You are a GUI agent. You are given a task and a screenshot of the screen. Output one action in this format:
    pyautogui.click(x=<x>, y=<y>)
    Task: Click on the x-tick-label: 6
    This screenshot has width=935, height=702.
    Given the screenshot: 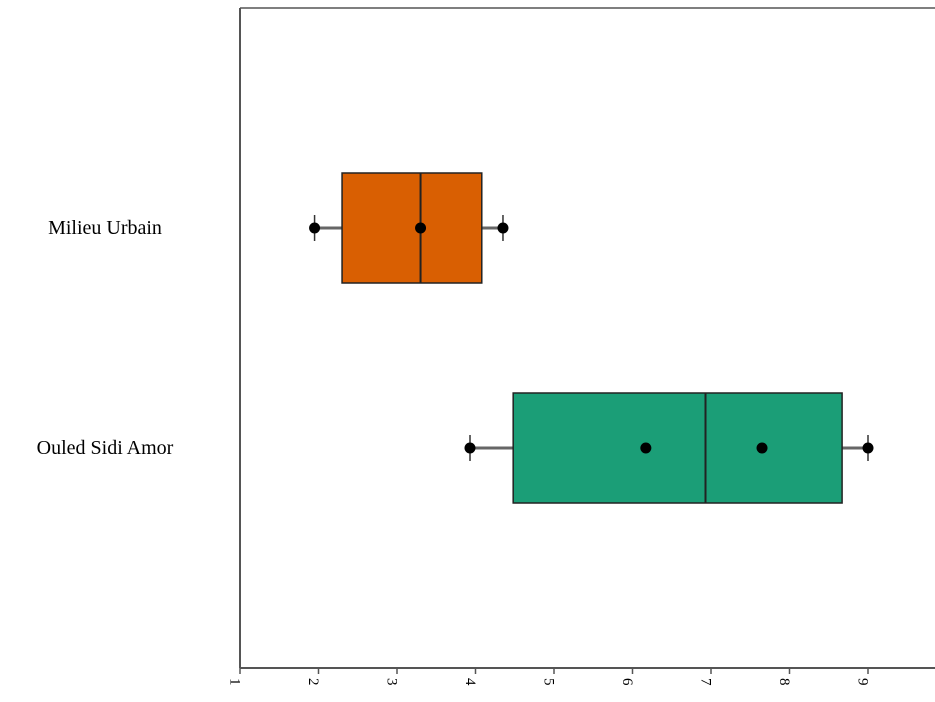 What is the action you would take?
    pyautogui.click(x=627, y=682)
    